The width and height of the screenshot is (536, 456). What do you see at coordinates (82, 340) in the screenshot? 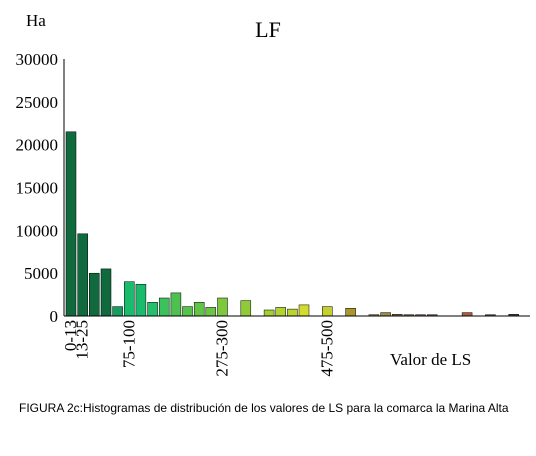
I see `x-tick-label: 13-25` at bounding box center [82, 340].